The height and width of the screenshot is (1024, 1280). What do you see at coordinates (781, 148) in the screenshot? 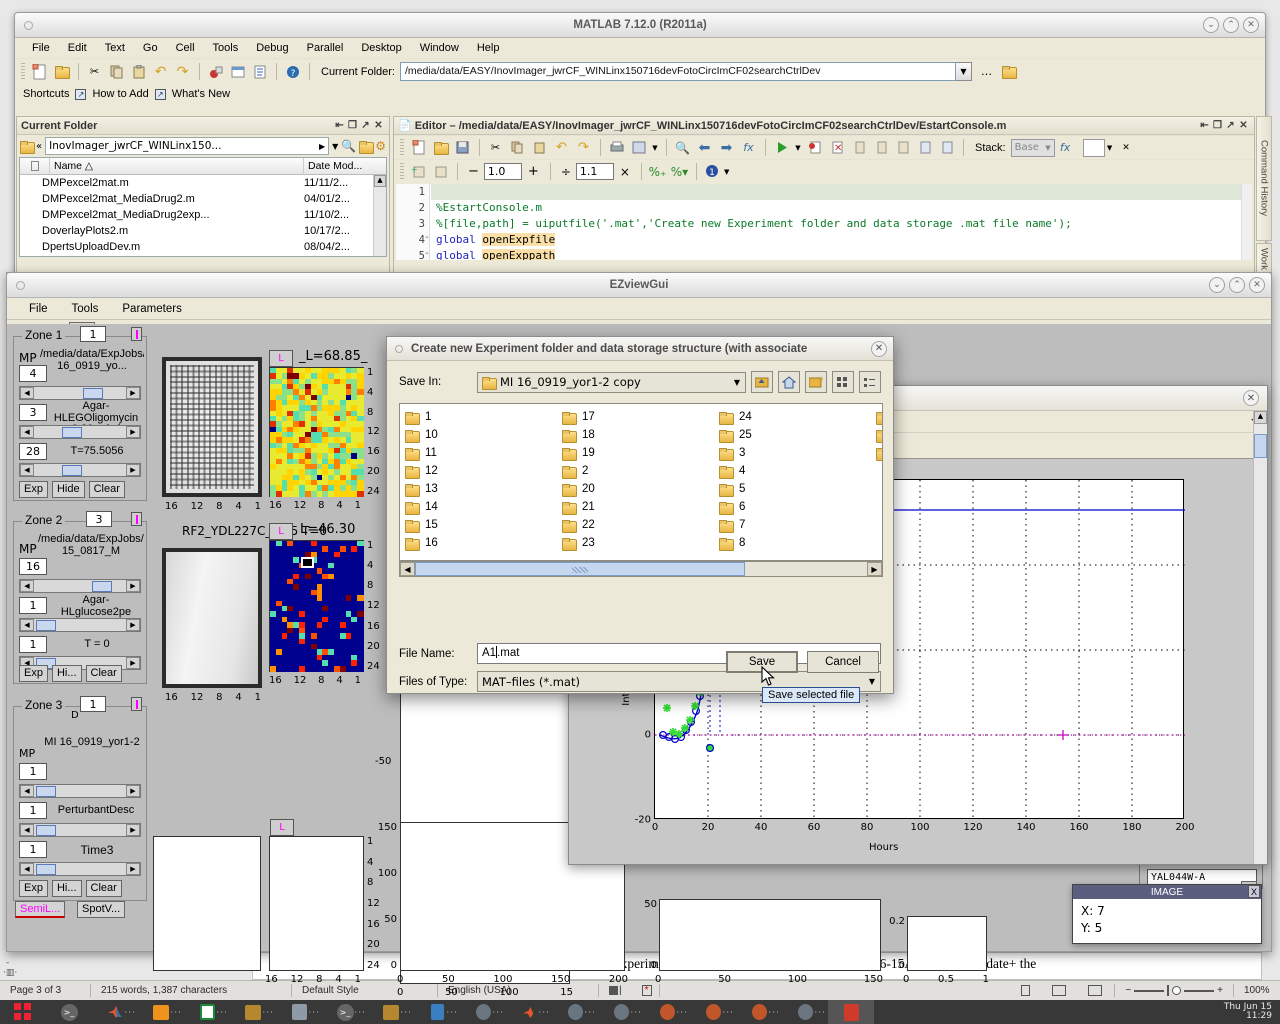
I see `run-icon` at bounding box center [781, 148].